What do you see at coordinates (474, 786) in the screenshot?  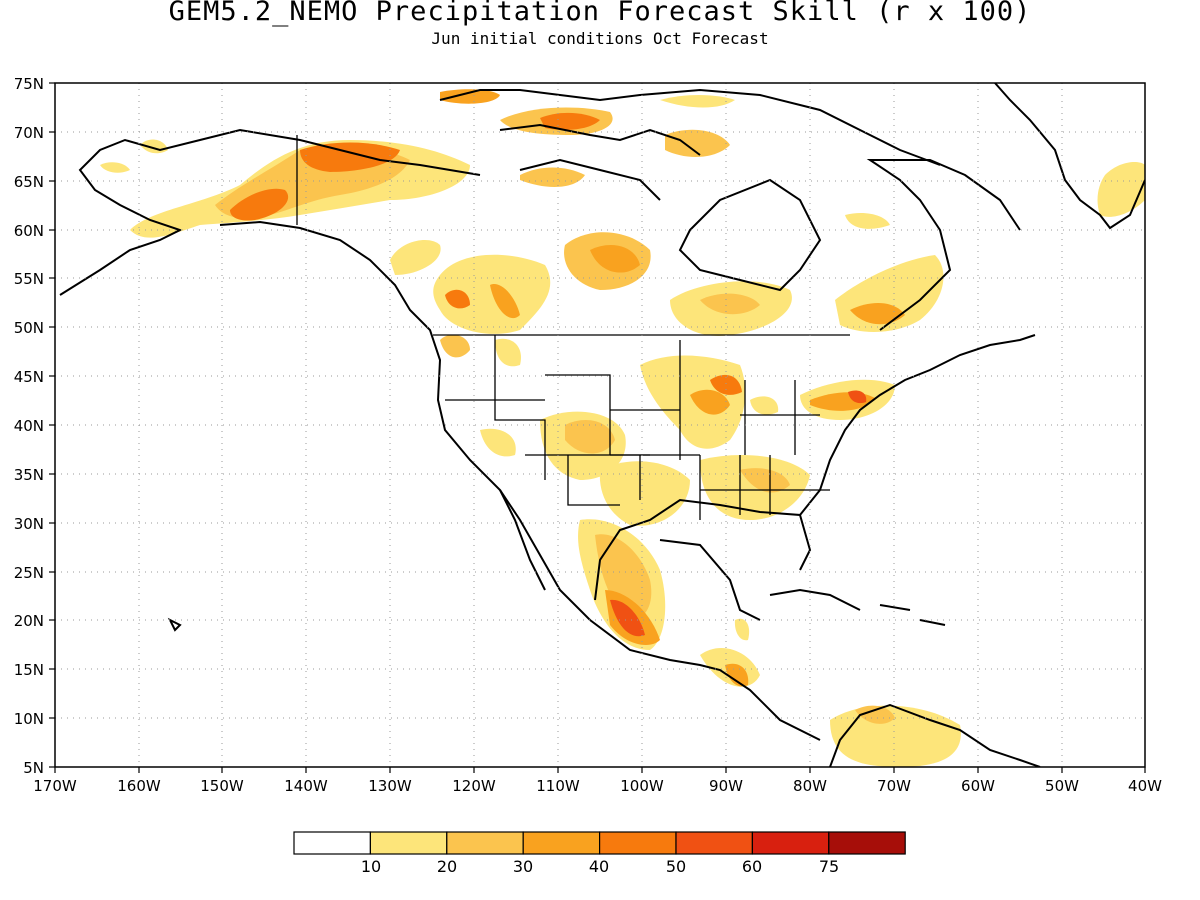 I see `lon-label: 120W` at bounding box center [474, 786].